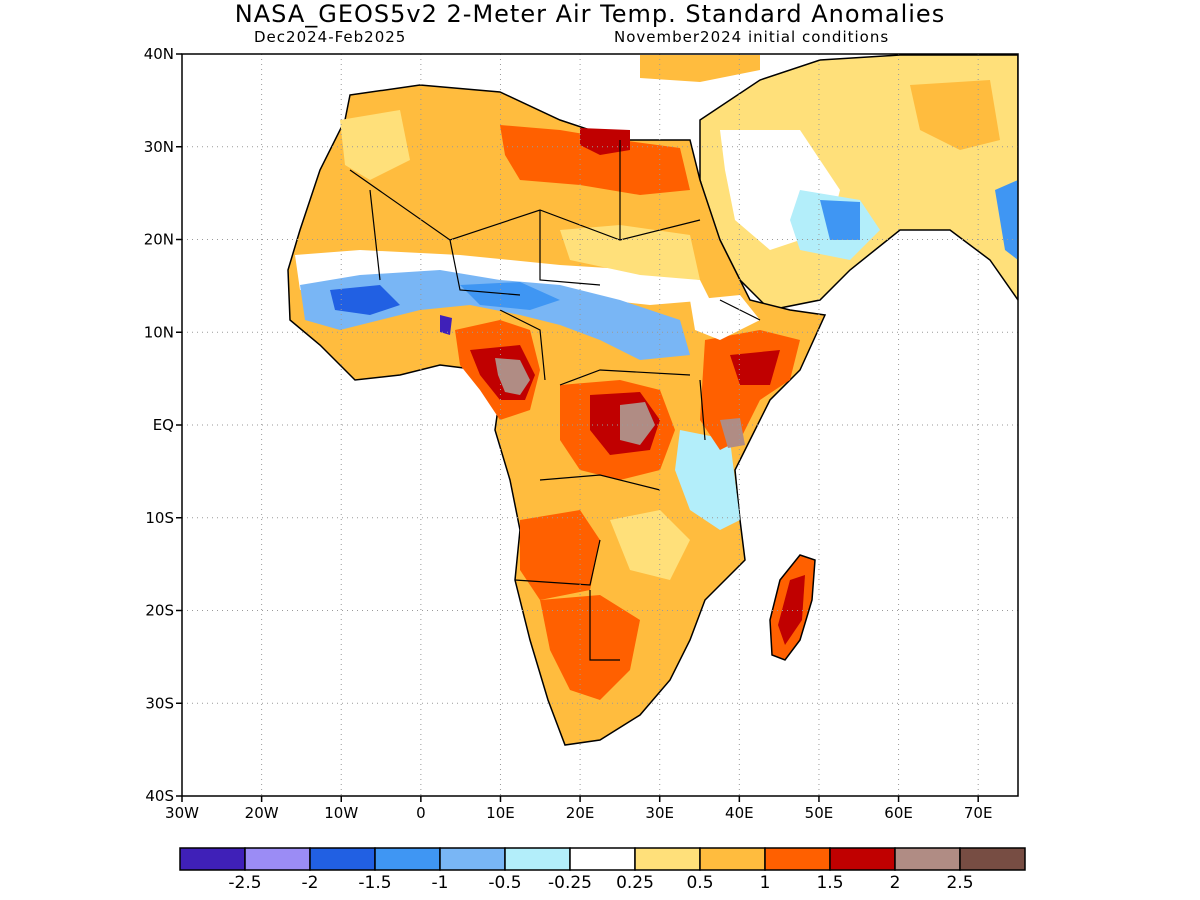 The width and height of the screenshot is (1200, 900). Describe the element at coordinates (580, 813) in the screenshot. I see `lon-tick-label: 20E` at that location.